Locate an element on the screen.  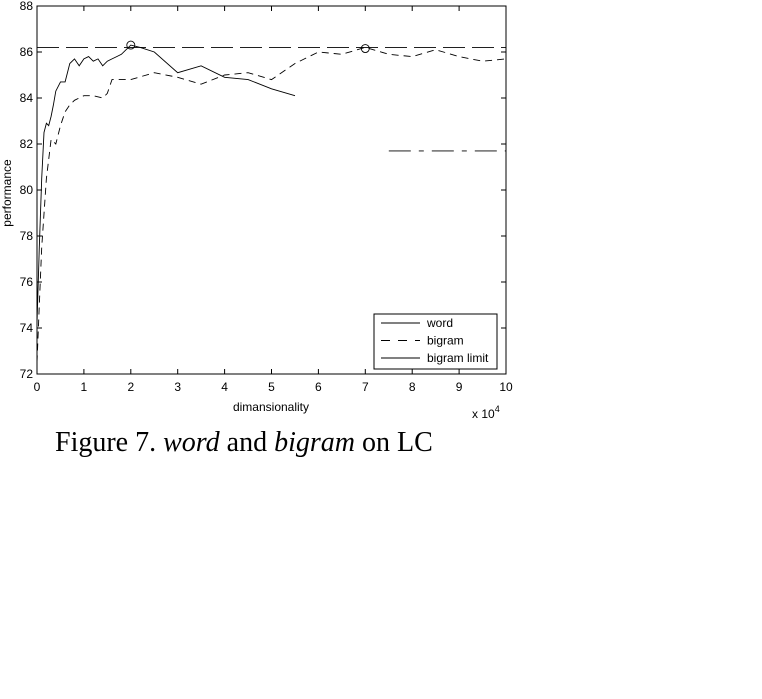
legend-label: bigram limit is located at coordinates (458, 358).